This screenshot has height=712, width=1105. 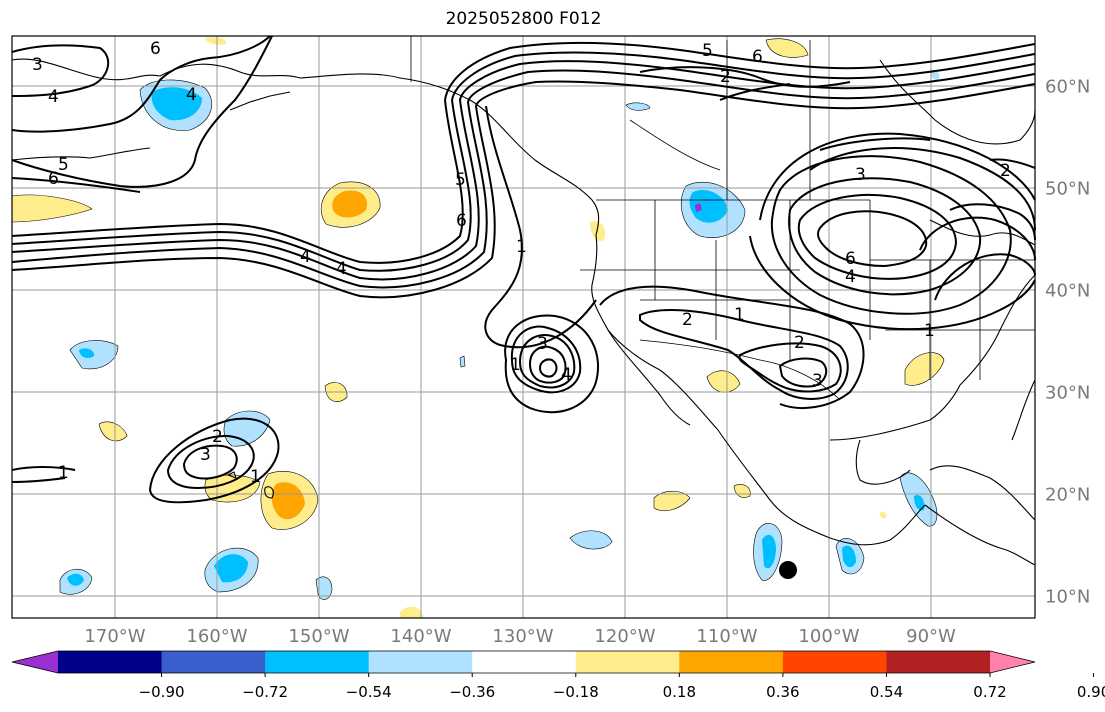 What do you see at coordinates (265, 692) in the screenshot?
I see `colorbar-tick-label: −0.72` at bounding box center [265, 692].